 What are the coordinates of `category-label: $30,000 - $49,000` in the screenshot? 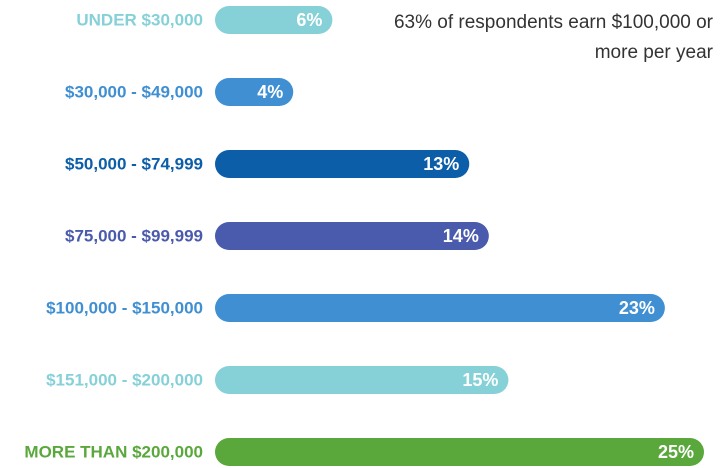 It's located at (134, 92).